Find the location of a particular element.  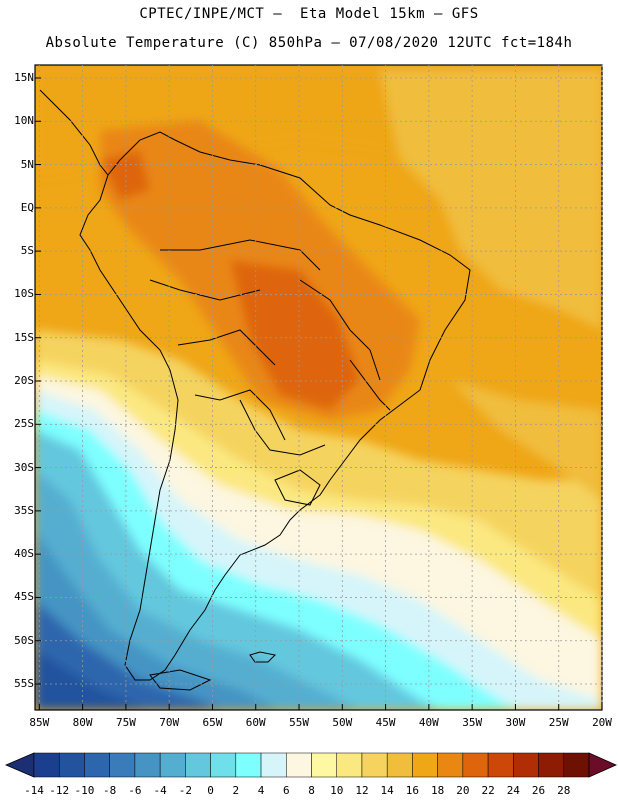

lon-label: 30W is located at coordinates (515, 722).